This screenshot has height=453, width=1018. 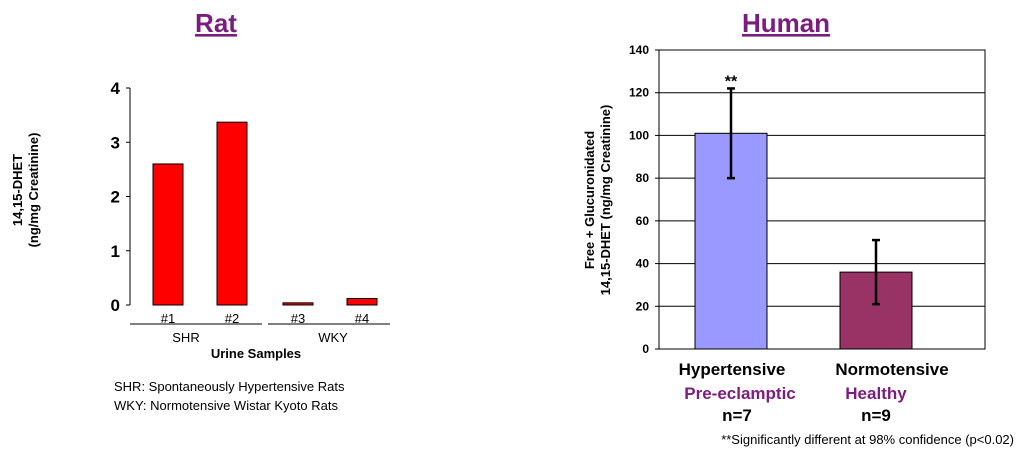 I want to click on human-y-ticks: 0 20 40 60 80 100 120 140, so click(x=644, y=199).